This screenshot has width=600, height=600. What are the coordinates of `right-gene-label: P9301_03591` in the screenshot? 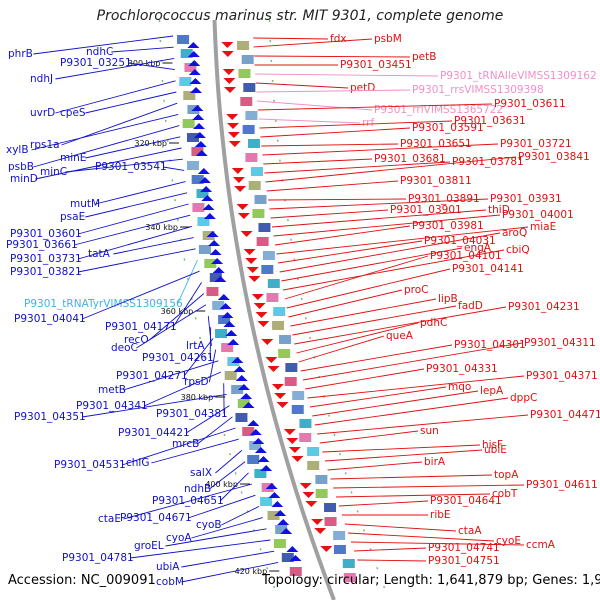 It's located at (448, 128).